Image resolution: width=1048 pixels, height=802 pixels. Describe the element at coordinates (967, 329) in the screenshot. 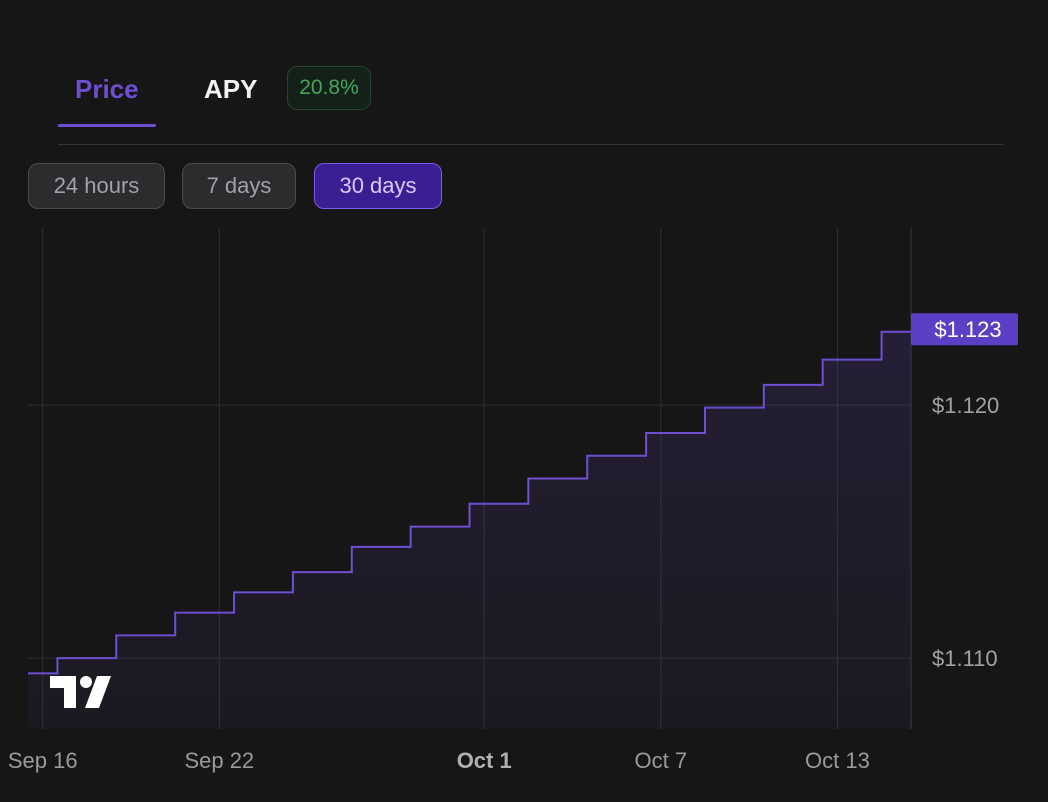

I see `current-price-label: $1.123` at that location.